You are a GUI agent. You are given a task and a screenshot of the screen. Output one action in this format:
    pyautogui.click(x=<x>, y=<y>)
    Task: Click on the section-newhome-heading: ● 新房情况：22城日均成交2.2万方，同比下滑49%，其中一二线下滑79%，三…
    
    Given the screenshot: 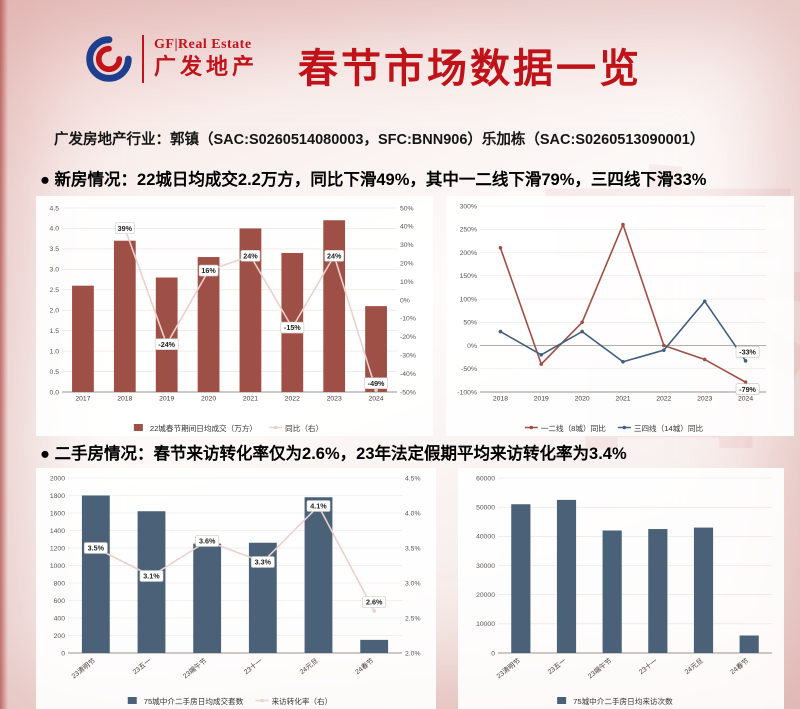 What is the action you would take?
    pyautogui.click(x=373, y=180)
    